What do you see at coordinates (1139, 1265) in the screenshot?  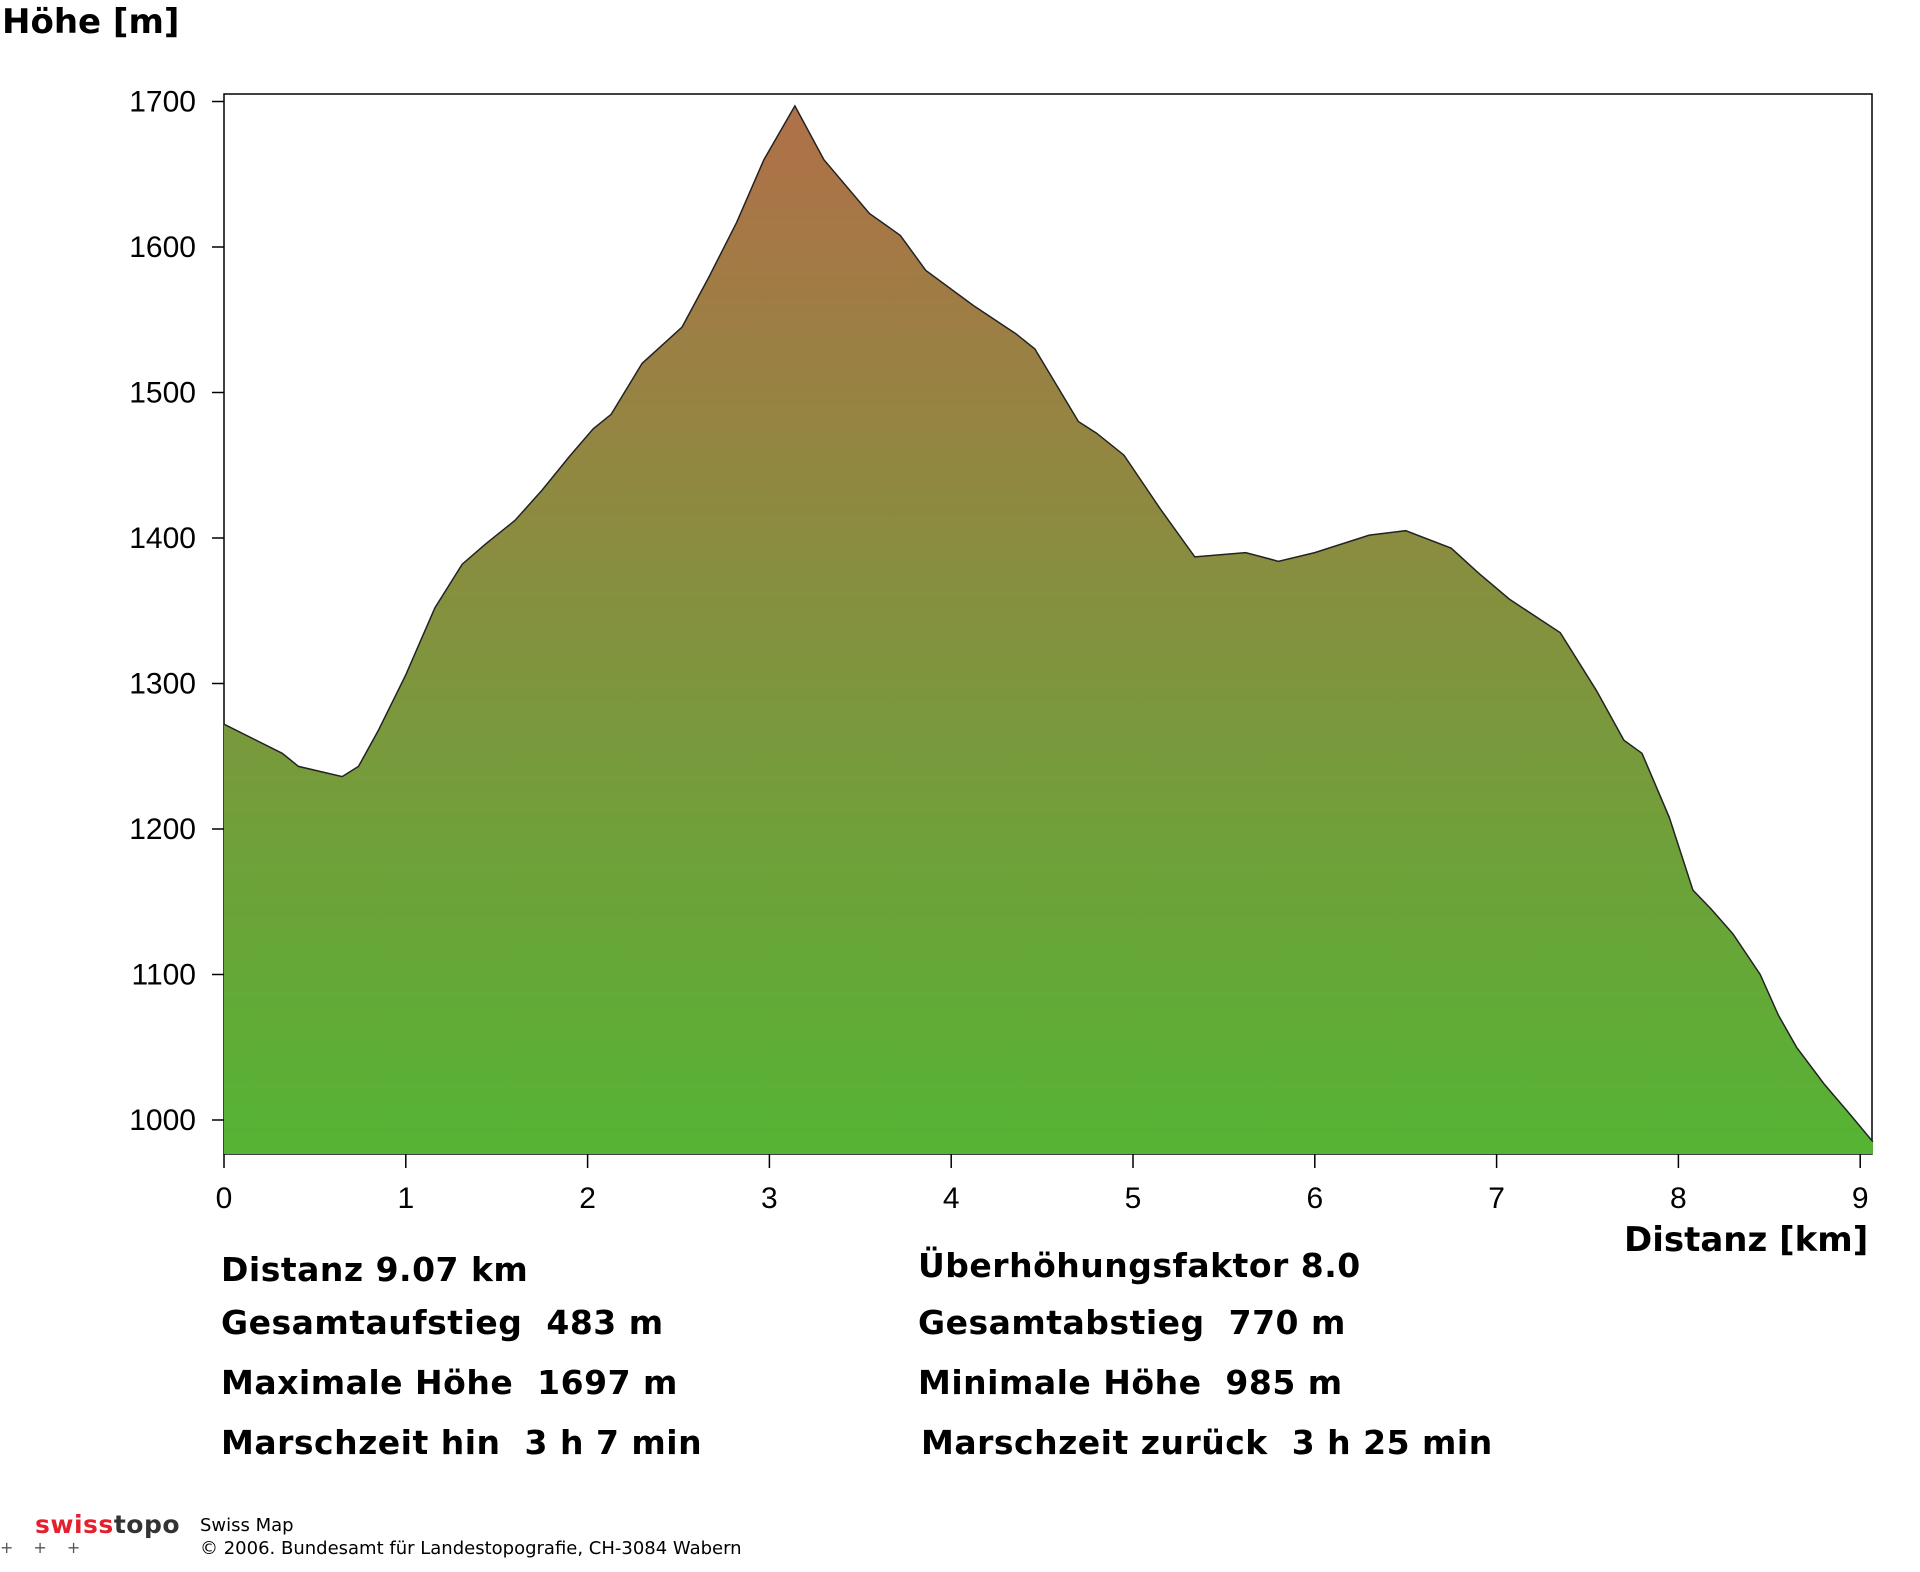 I see `stat-ueberhoehung: Überhöhungsfaktor 8.0` at bounding box center [1139, 1265].